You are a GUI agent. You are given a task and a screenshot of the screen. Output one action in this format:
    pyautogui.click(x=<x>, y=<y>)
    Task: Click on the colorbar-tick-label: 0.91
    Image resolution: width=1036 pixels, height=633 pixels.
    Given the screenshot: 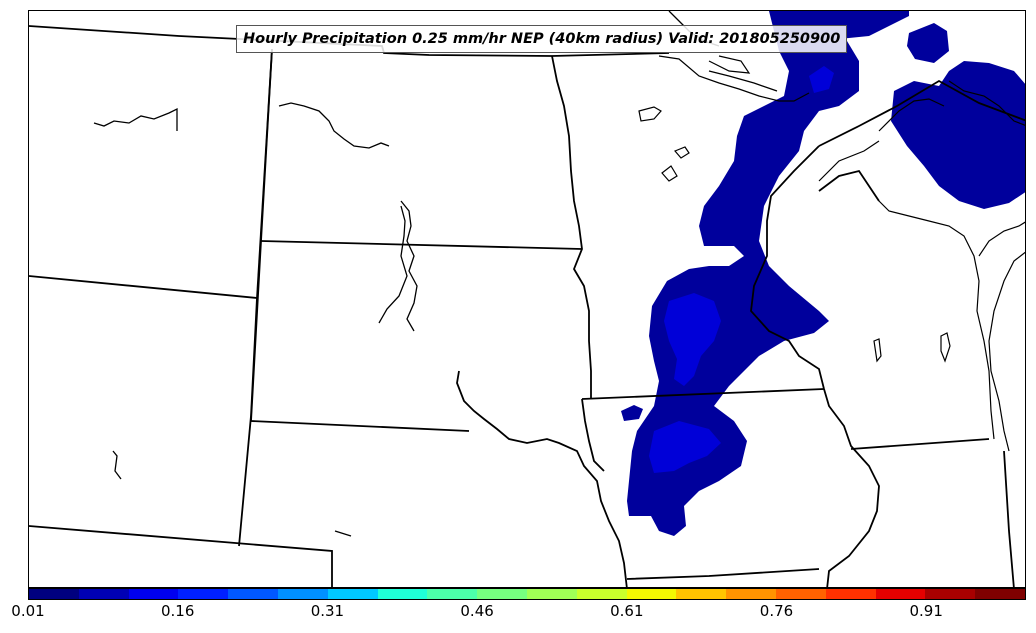 What is the action you would take?
    pyautogui.click(x=926, y=611)
    